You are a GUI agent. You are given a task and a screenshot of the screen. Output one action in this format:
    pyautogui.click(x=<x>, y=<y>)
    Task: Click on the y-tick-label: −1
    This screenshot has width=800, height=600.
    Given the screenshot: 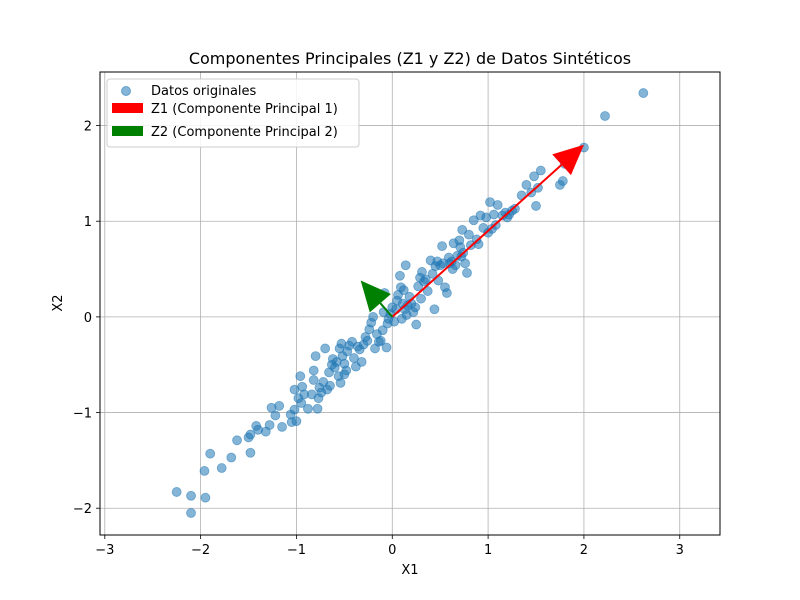 What is the action you would take?
    pyautogui.click(x=82, y=414)
    